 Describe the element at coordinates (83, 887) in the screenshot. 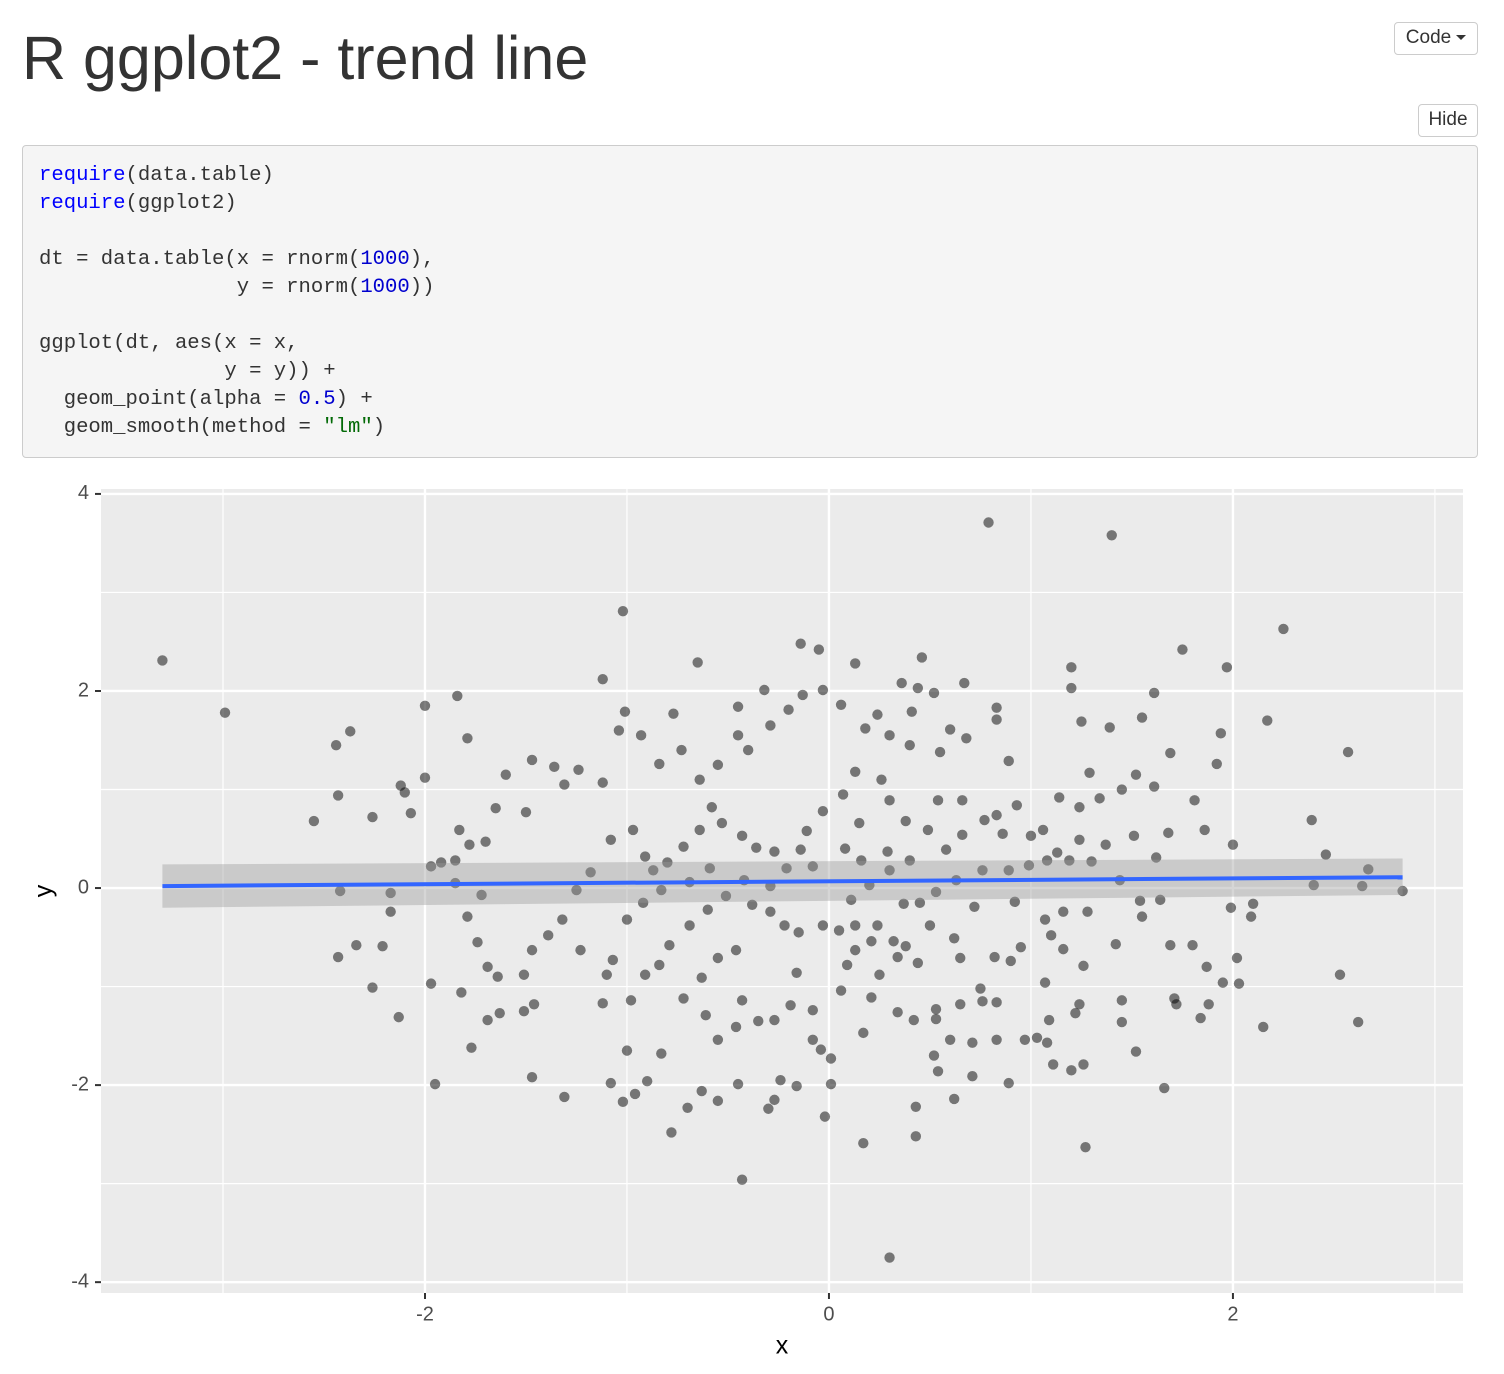

I see `y-tick-label: 0` at that location.